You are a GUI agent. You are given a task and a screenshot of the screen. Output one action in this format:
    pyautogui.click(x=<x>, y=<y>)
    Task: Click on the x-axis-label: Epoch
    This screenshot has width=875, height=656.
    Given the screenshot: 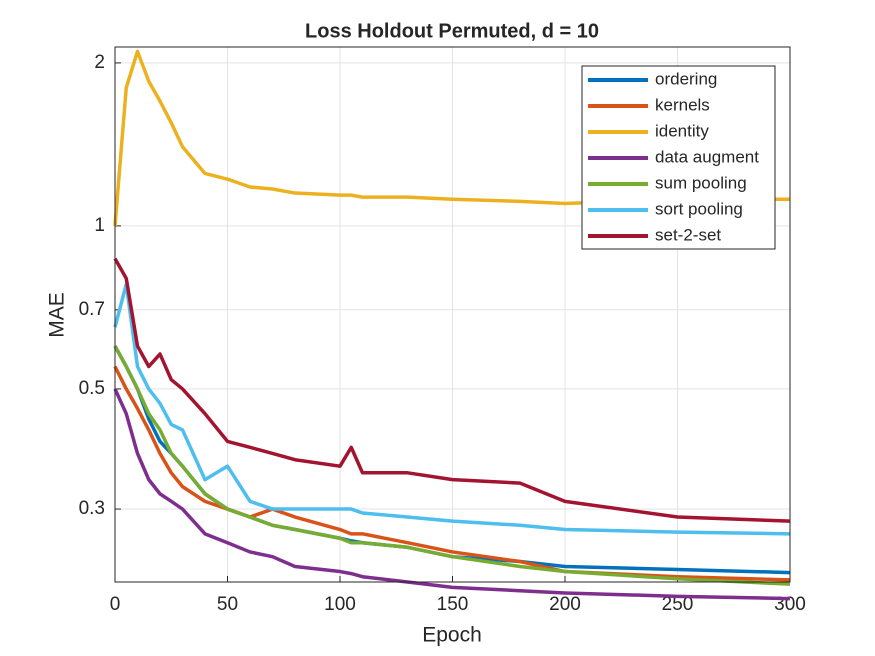 What is the action you would take?
    pyautogui.click(x=452, y=635)
    